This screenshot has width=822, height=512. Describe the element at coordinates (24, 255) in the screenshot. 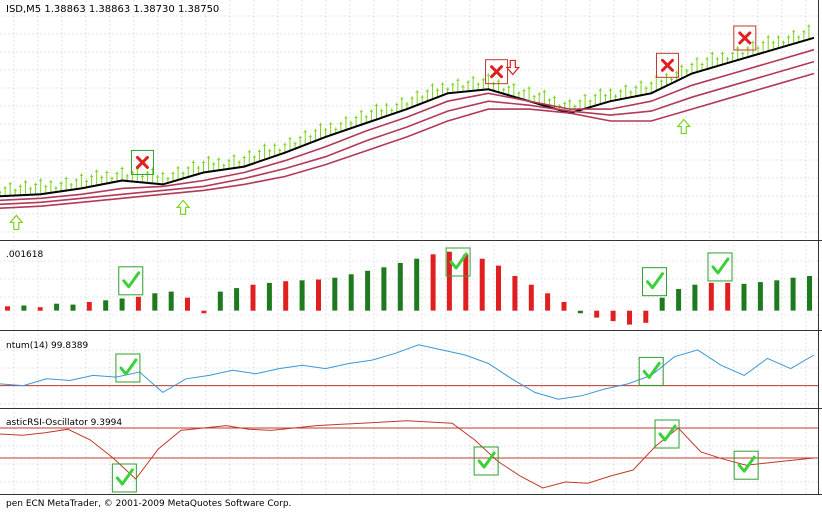

I see `macd-panel-title: .001618` at that location.